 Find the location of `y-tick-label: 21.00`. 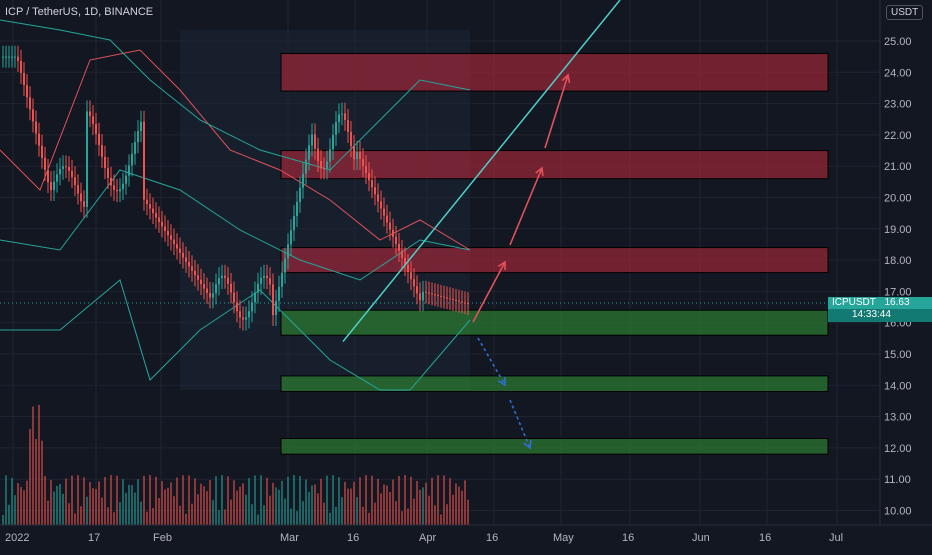

y-tick-label: 21.00 is located at coordinates (898, 167).